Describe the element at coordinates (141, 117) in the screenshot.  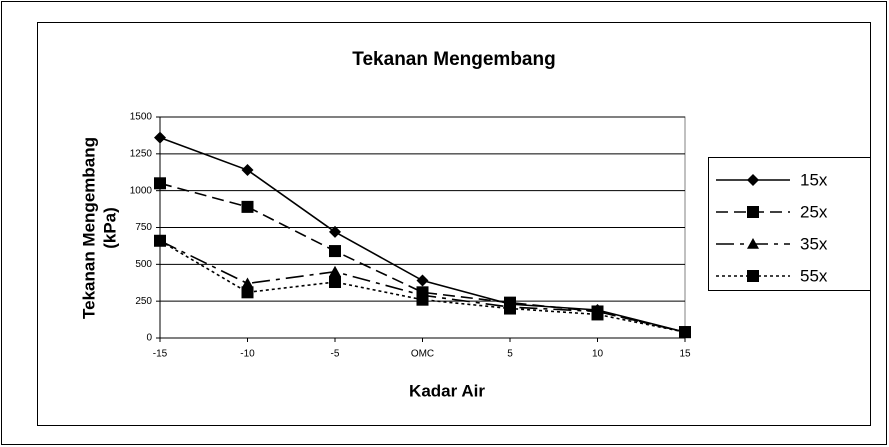
I see `y-tick-label: 1500` at that location.